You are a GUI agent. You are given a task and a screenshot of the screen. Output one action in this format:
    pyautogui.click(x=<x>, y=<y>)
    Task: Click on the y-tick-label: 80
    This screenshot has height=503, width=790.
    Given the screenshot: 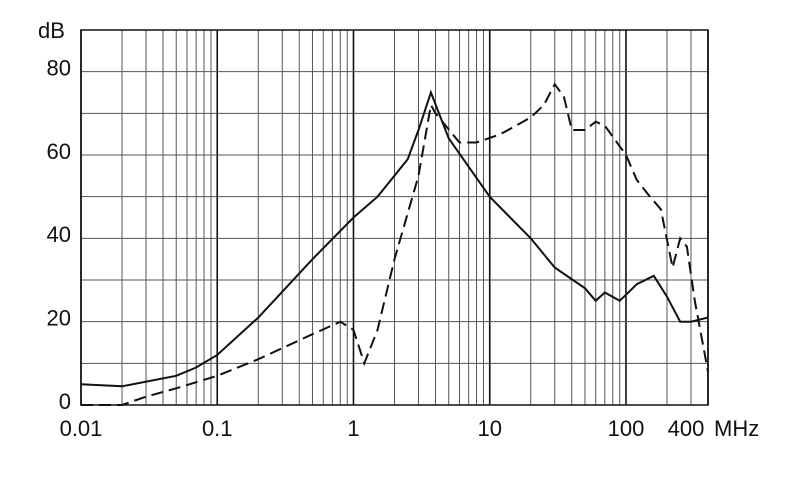 What is the action you would take?
    pyautogui.click(x=59, y=67)
    